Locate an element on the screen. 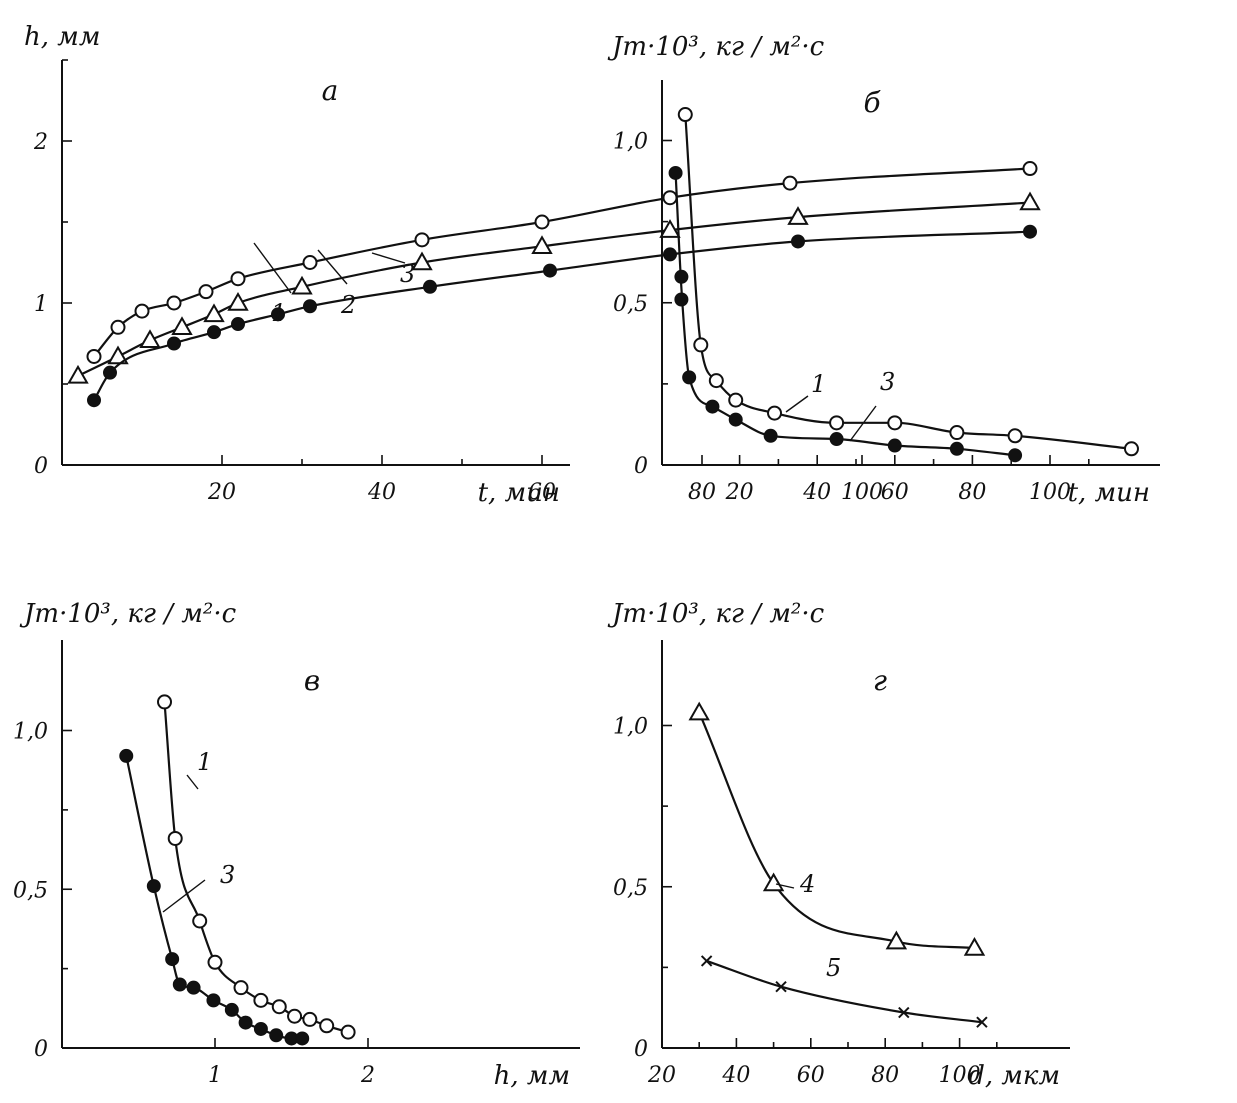 Image resolution: width=1237 pixels, height=1103 pixels. y-tick-label: 2 is located at coordinates (40, 142).